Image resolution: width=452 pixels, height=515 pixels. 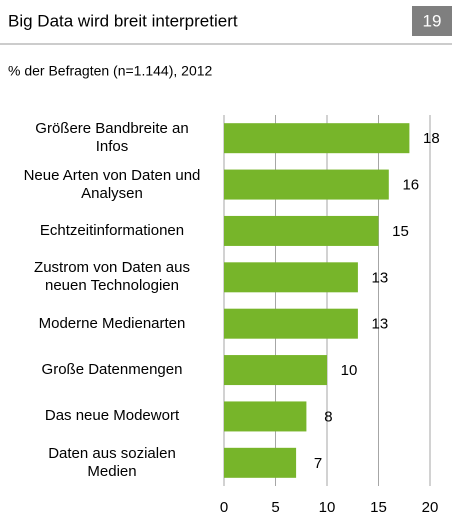 I want to click on x-tick-label: 15, so click(x=378, y=507).